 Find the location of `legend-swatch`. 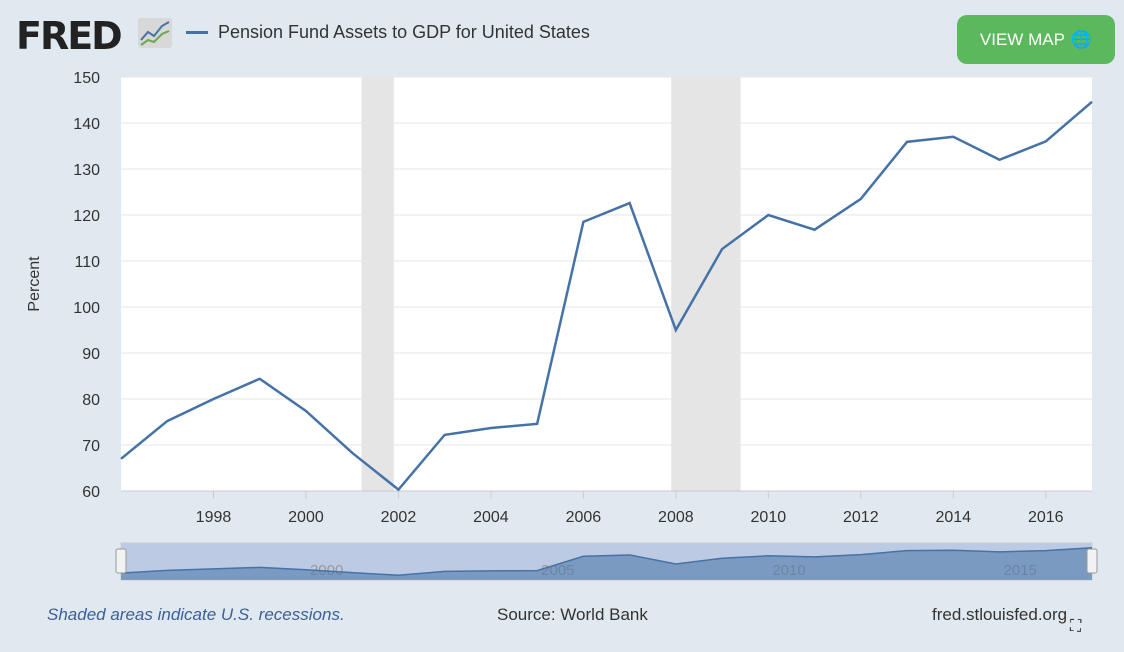

legend-swatch is located at coordinates (197, 32).